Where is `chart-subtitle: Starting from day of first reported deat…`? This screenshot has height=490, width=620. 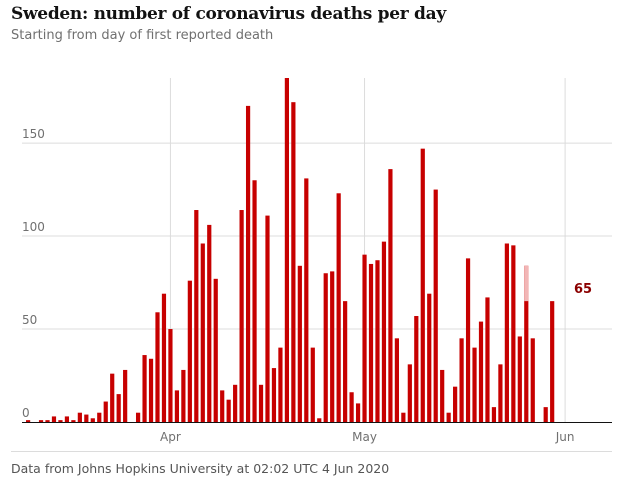
chart-subtitle: Starting from day of first reported deat… is located at coordinates (142, 35).